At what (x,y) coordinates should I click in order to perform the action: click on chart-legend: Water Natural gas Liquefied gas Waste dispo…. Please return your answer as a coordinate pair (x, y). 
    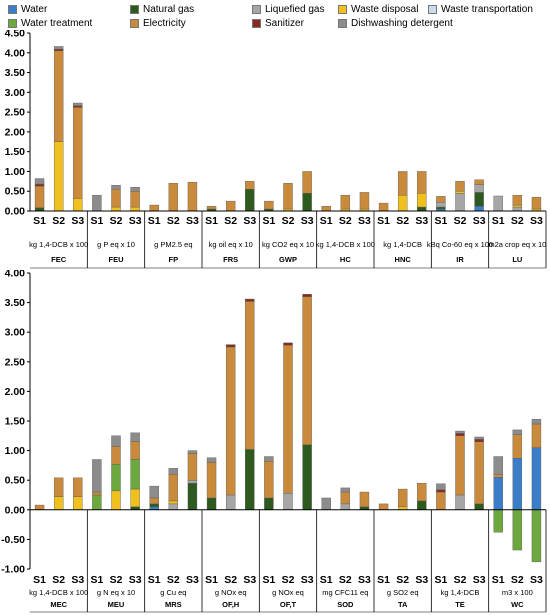
    Looking at the image, I should click on (275, 15).